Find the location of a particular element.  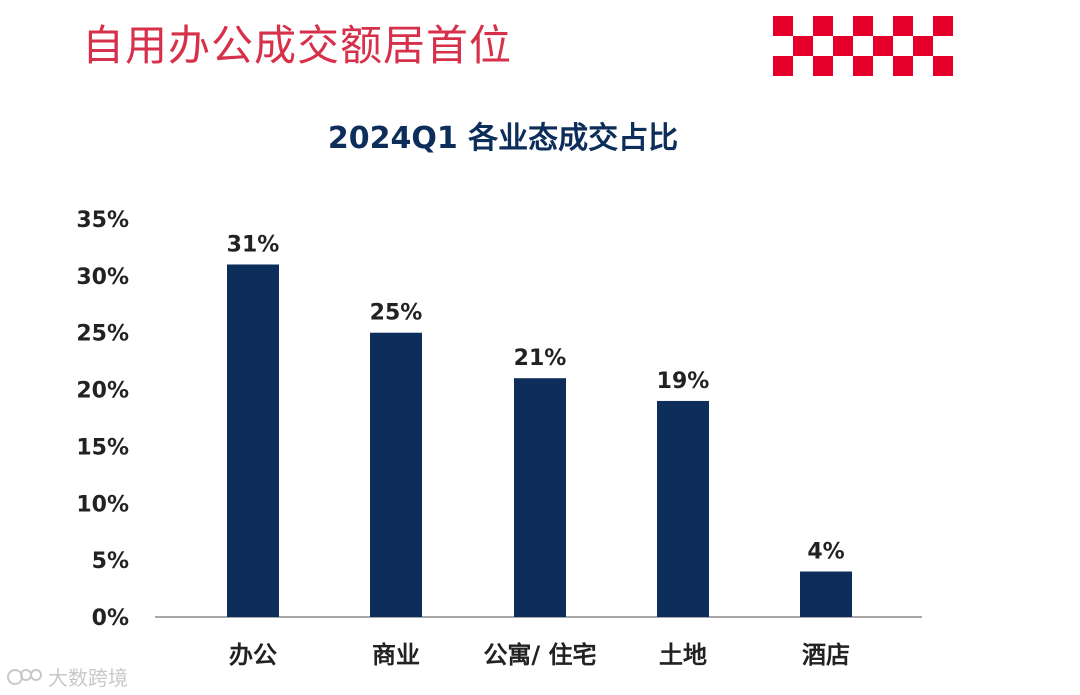

watermark-text: 大数跨境 is located at coordinates (88, 678).